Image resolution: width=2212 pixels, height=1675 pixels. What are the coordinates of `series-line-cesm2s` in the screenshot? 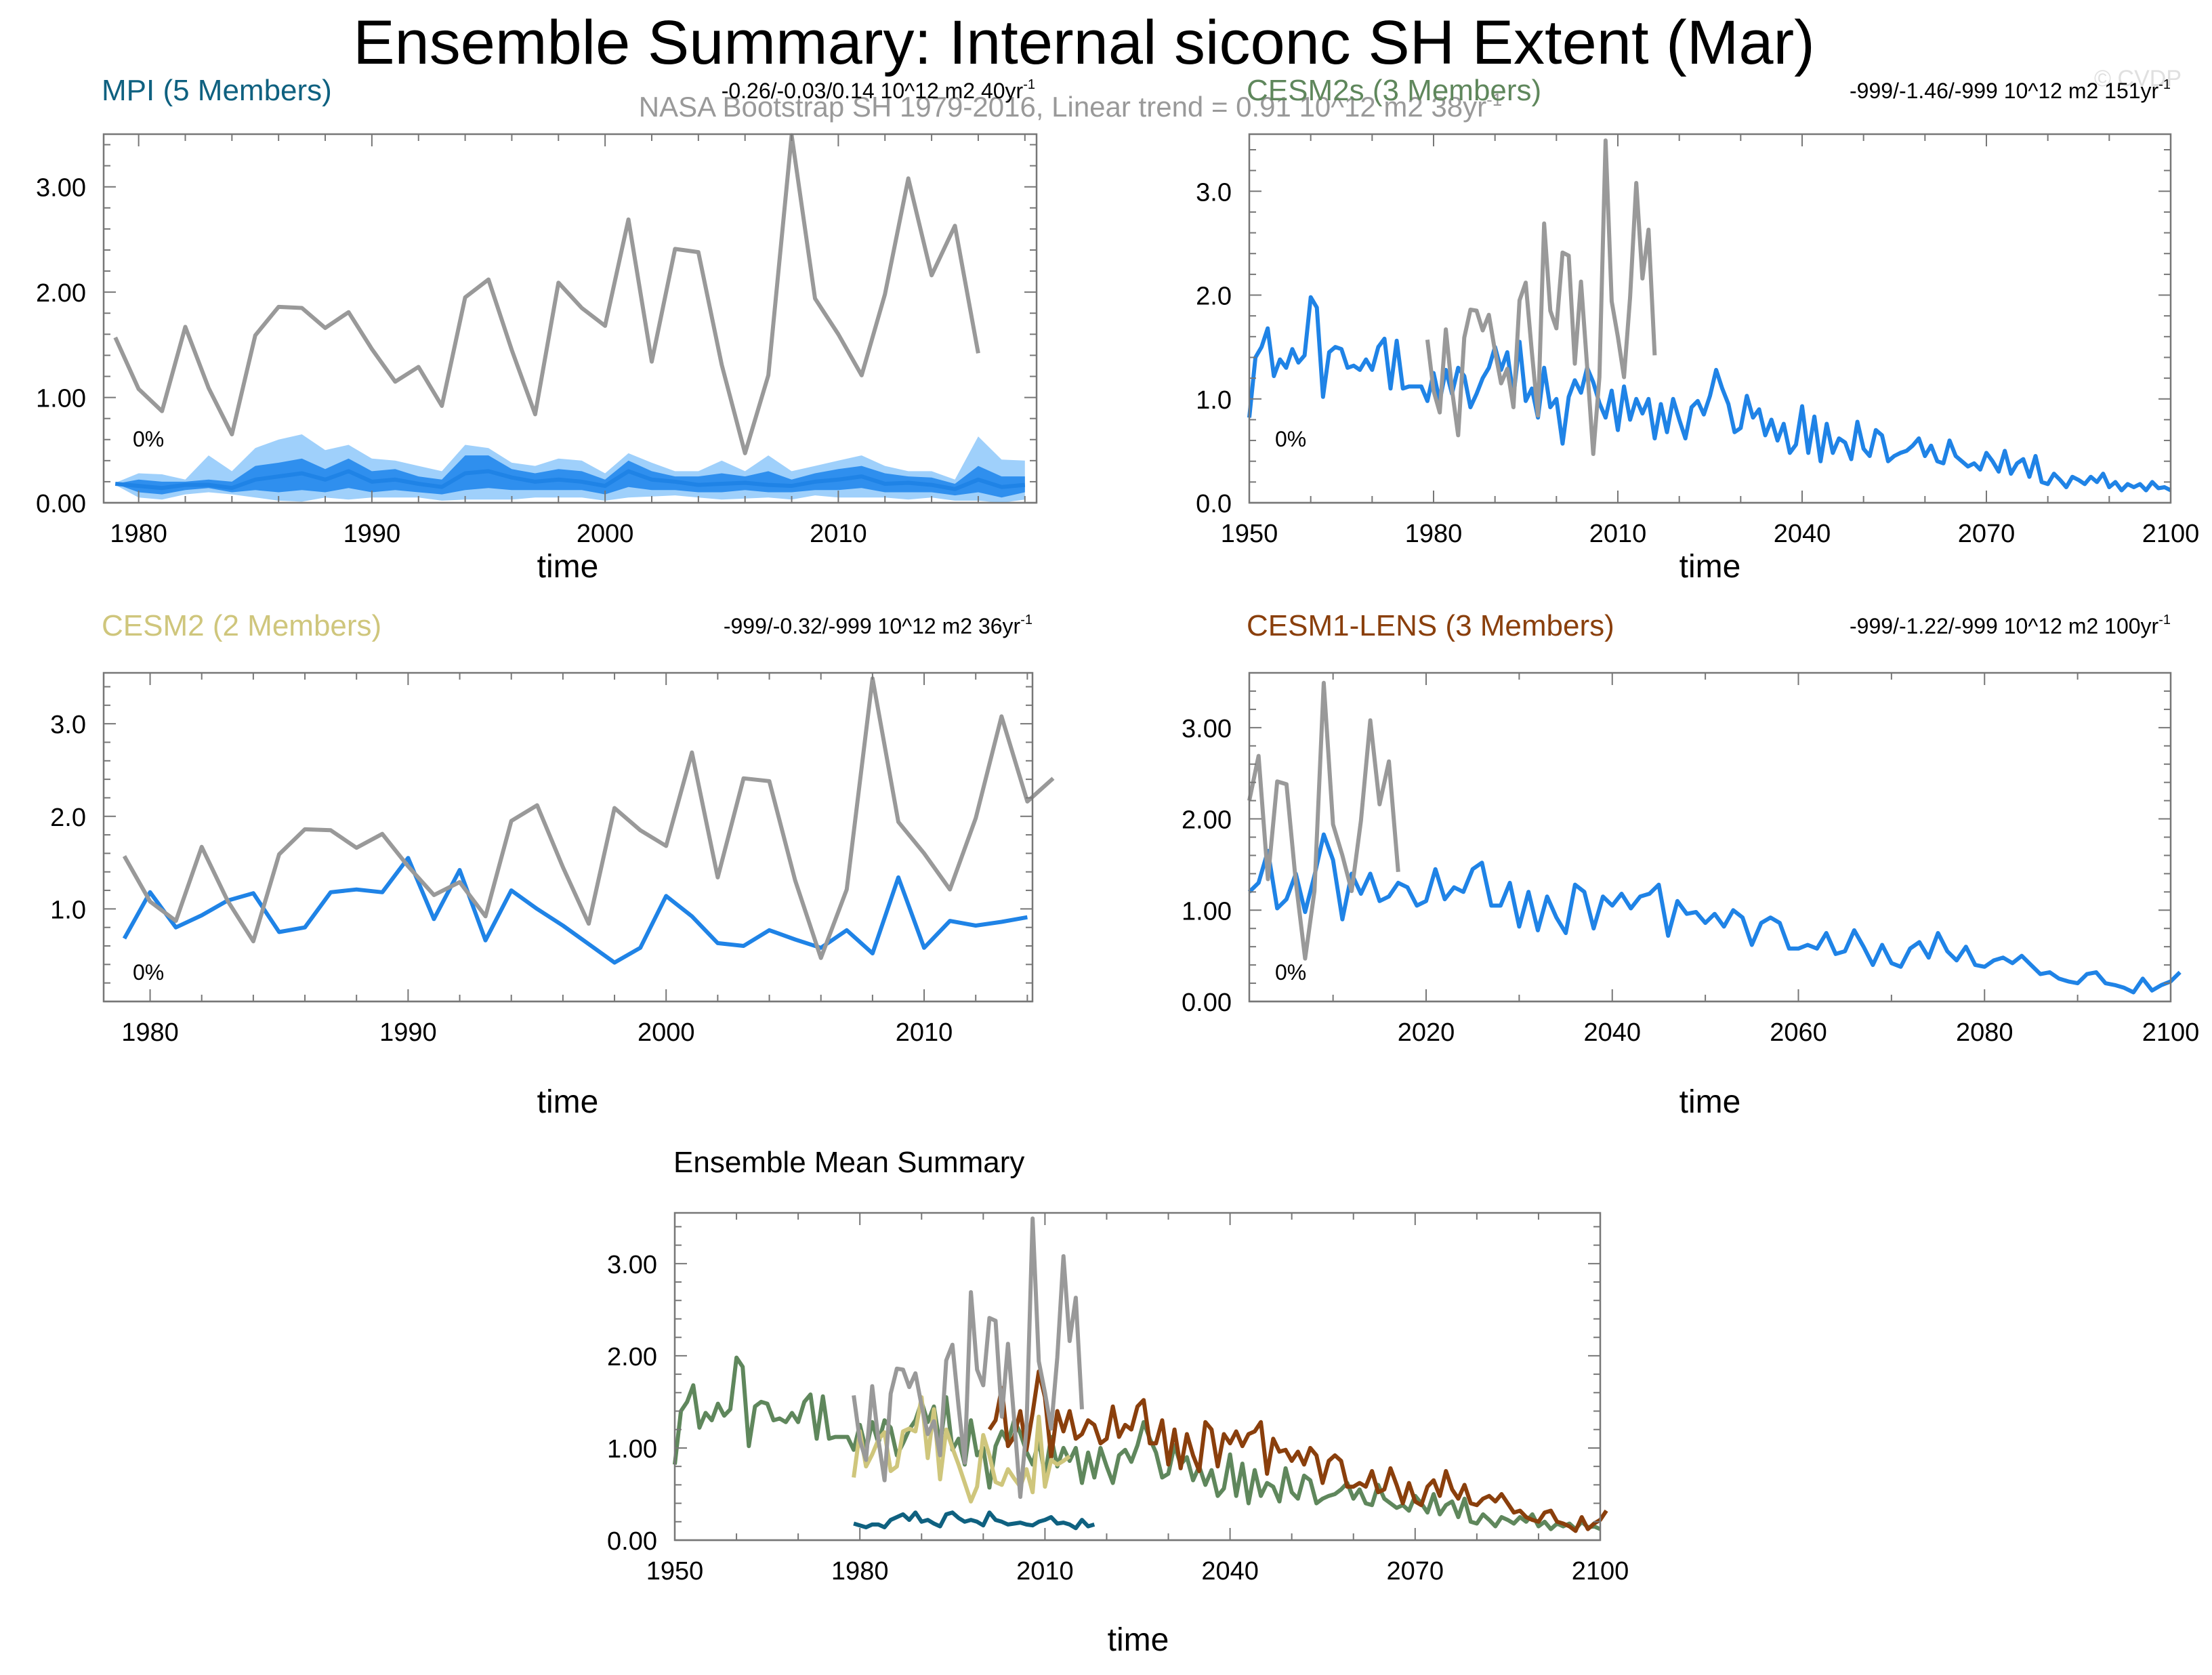 It's located at (1137, 1443).